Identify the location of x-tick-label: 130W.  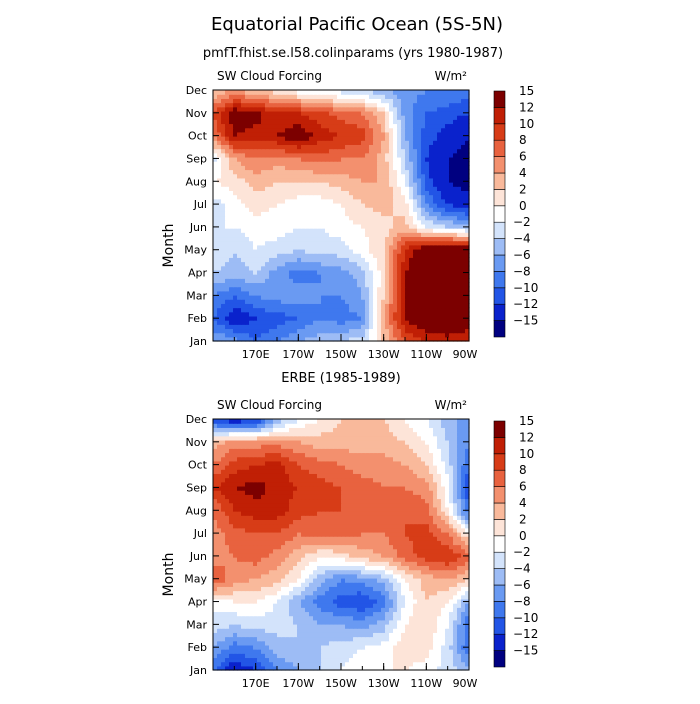
(384, 354).